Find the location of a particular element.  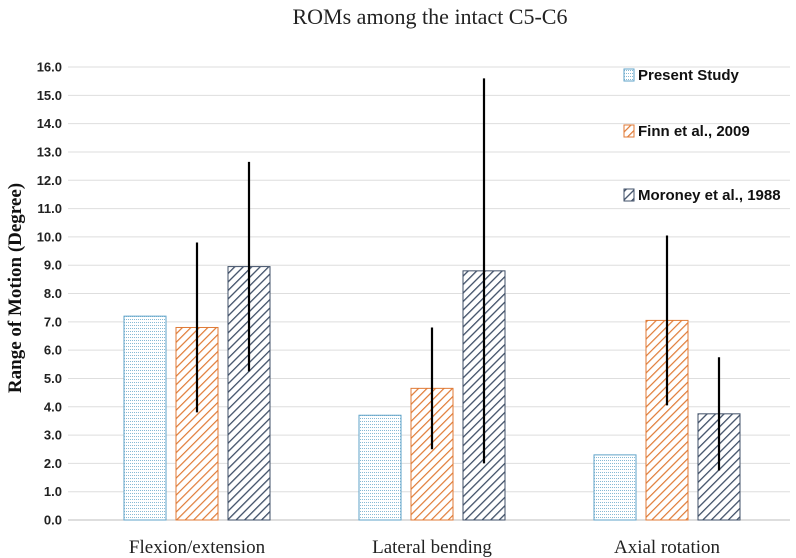

chart-title: ROMs among the intact C5-C6 is located at coordinates (430, 16).